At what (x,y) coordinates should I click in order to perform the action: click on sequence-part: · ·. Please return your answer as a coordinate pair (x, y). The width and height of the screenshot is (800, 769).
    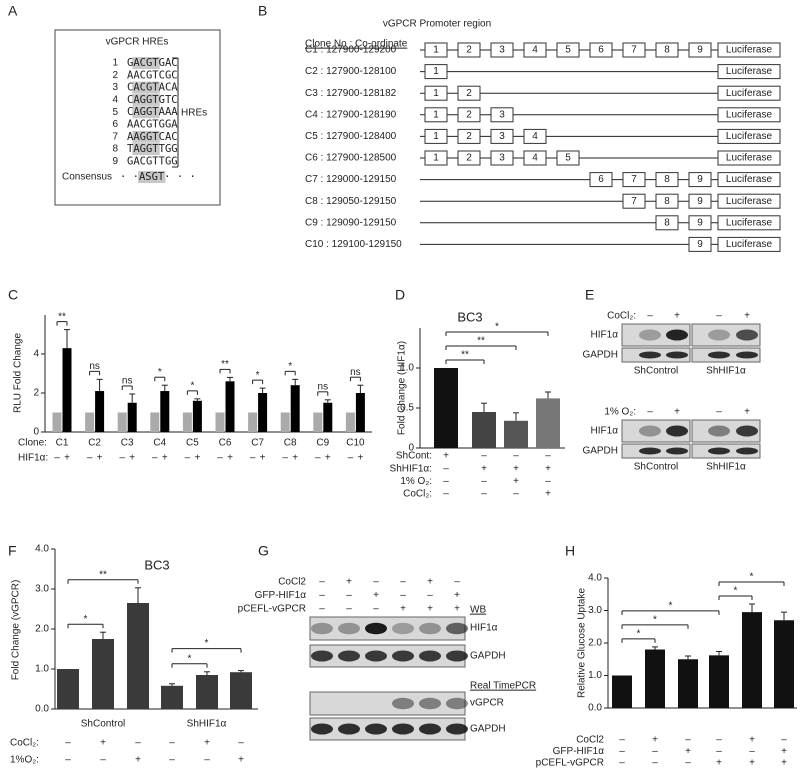
    Looking at the image, I should click on (129, 177).